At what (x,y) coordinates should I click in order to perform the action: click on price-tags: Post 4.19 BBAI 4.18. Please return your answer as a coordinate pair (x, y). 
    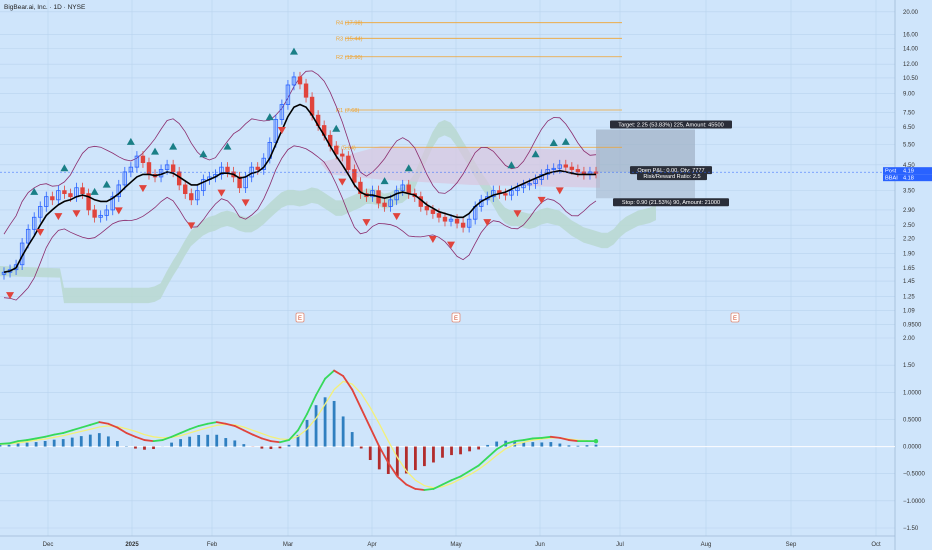
    Looking at the image, I should click on (466, 174).